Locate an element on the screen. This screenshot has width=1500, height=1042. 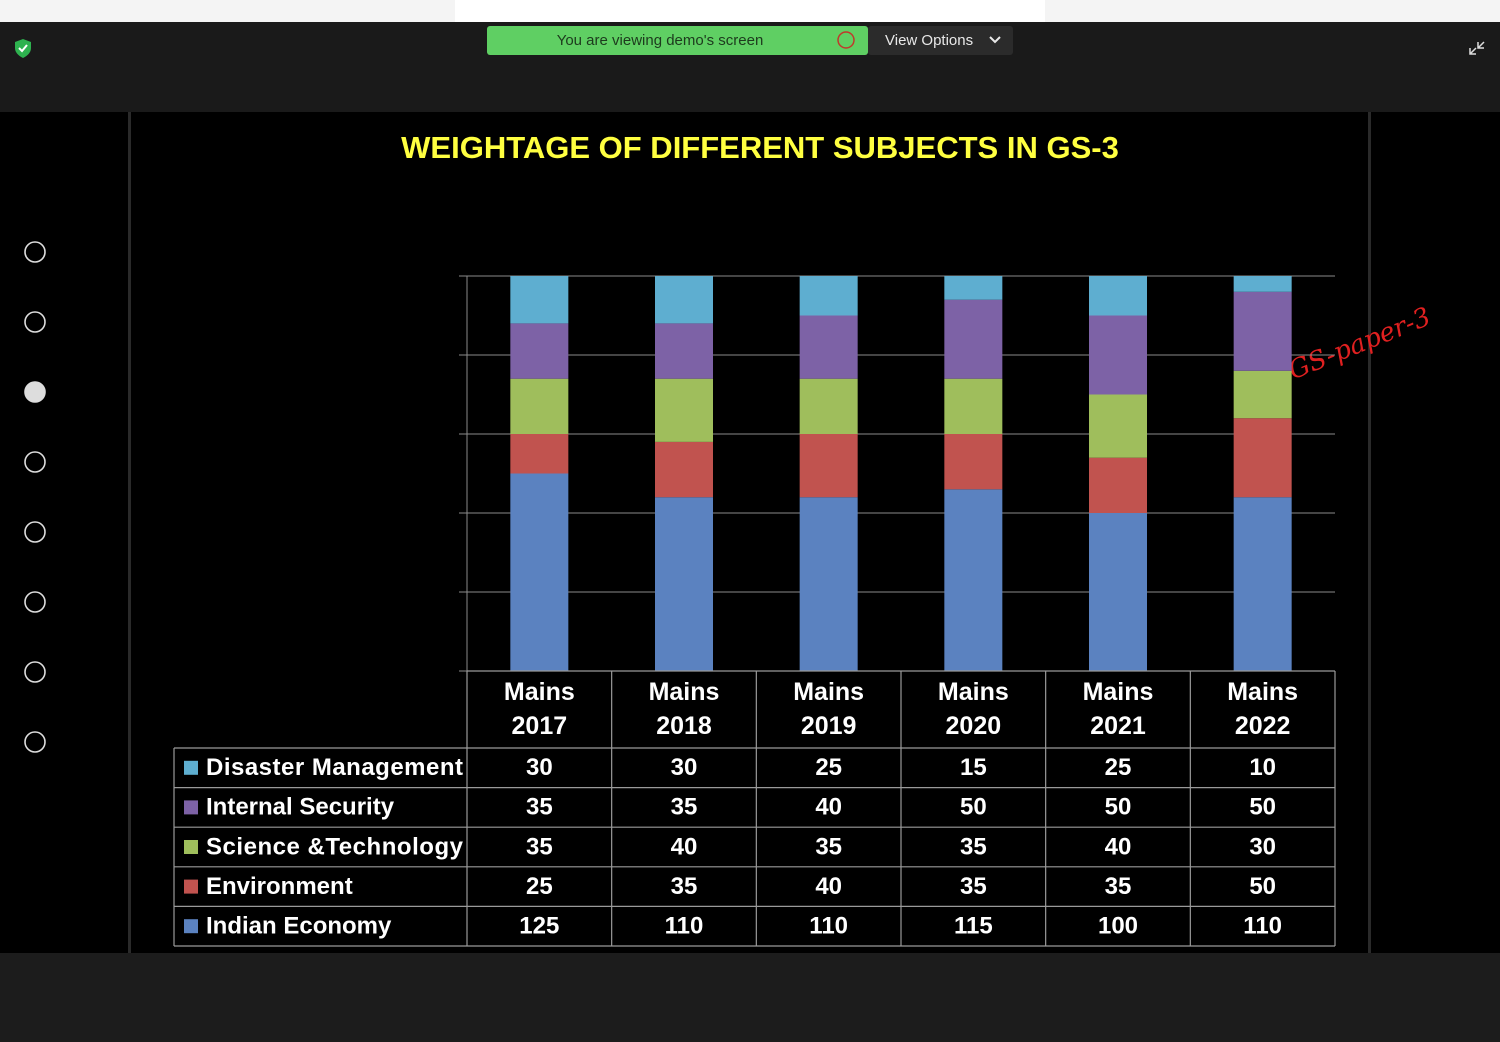
category-label: Mains 2021 is located at coordinates (1118, 709).